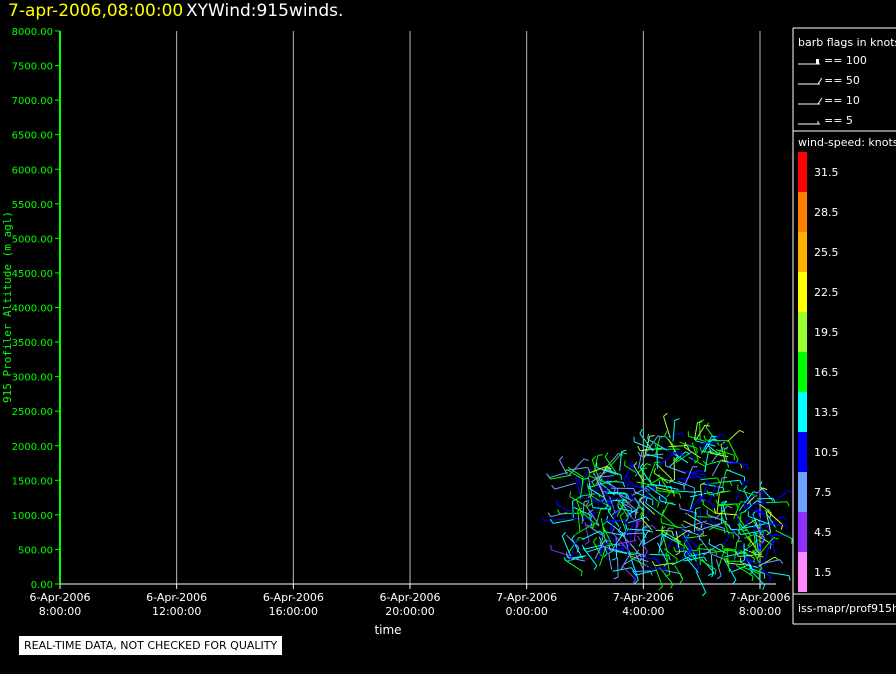 The width and height of the screenshot is (896, 674). I want to click on barb-legend-title: barb flags in knots, so click(847, 42).